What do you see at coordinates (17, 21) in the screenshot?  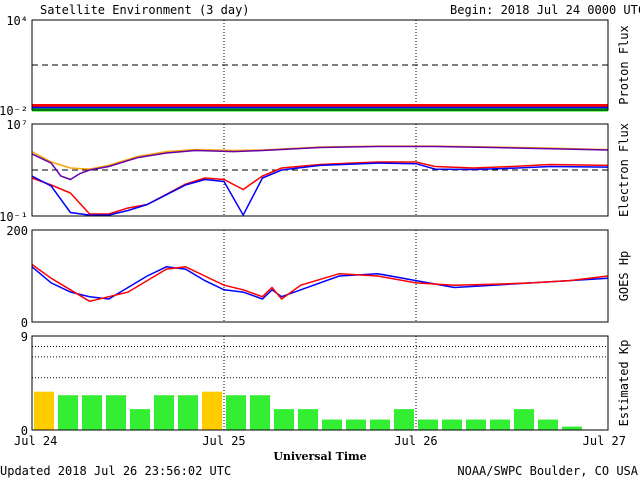 I see `y-tick-label: 10⁴` at bounding box center [17, 21].